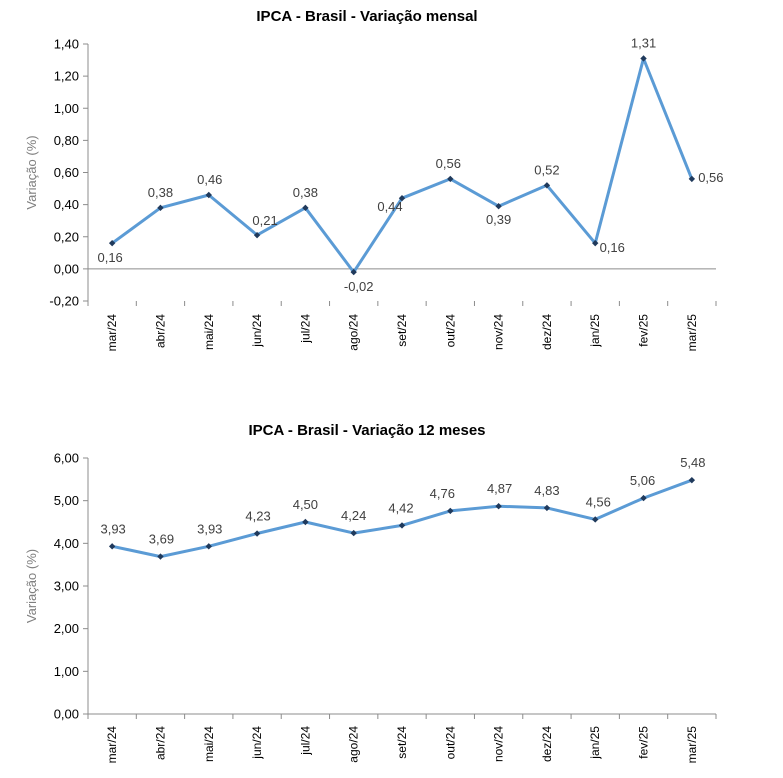 The height and width of the screenshot is (778, 783). I want to click on data-label: 0,46, so click(209, 179).